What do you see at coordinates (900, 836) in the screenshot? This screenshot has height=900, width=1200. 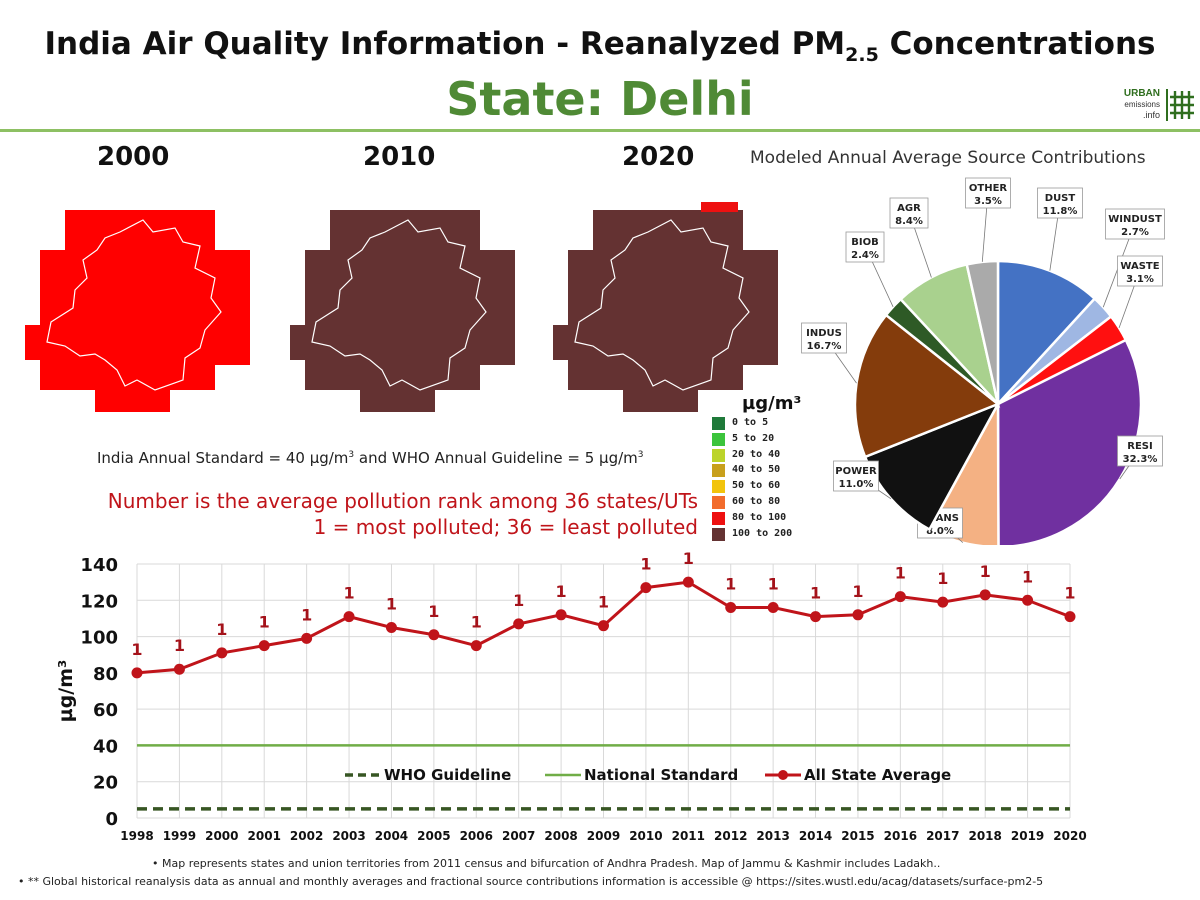 I see `x-tick-label: 2016` at bounding box center [900, 836].